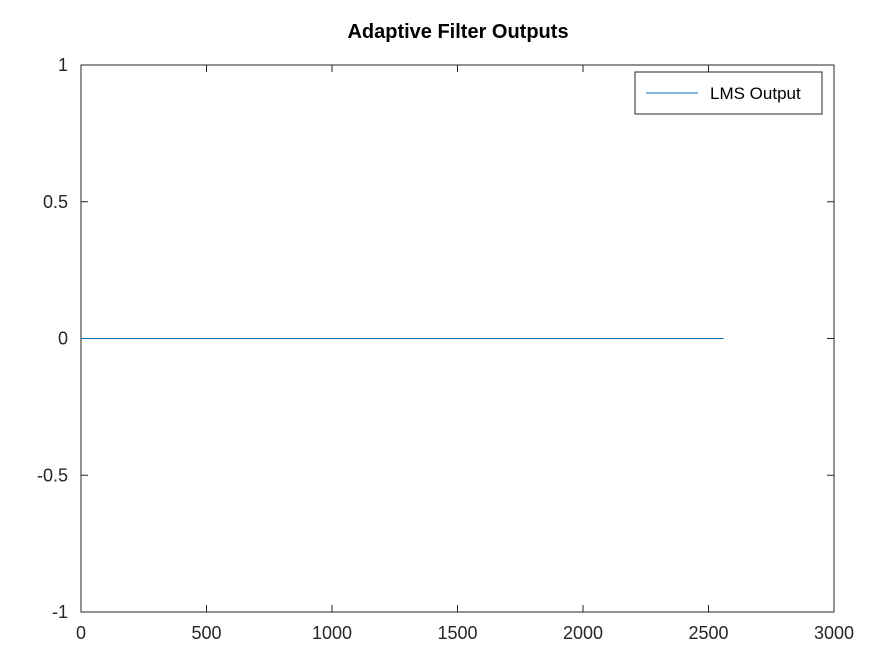 The width and height of the screenshot is (871, 654). I want to click on x-tick-label: 2500, so click(708, 633).